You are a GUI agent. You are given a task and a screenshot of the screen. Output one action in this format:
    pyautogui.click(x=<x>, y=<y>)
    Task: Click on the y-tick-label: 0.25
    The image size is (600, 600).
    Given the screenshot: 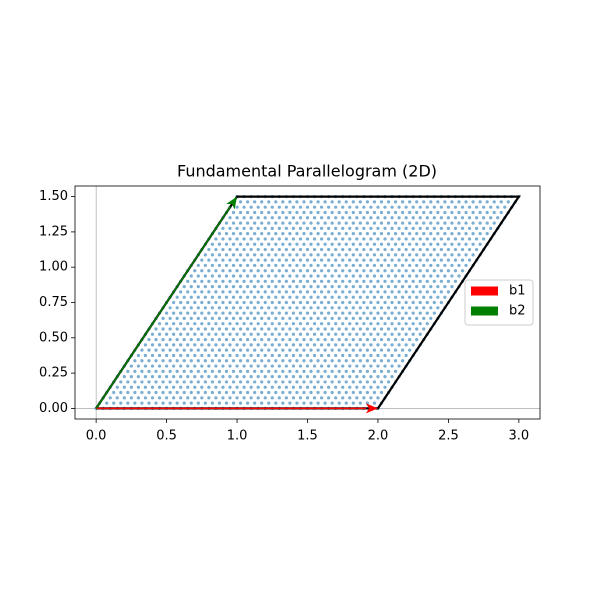 What is the action you would take?
    pyautogui.click(x=53, y=373)
    